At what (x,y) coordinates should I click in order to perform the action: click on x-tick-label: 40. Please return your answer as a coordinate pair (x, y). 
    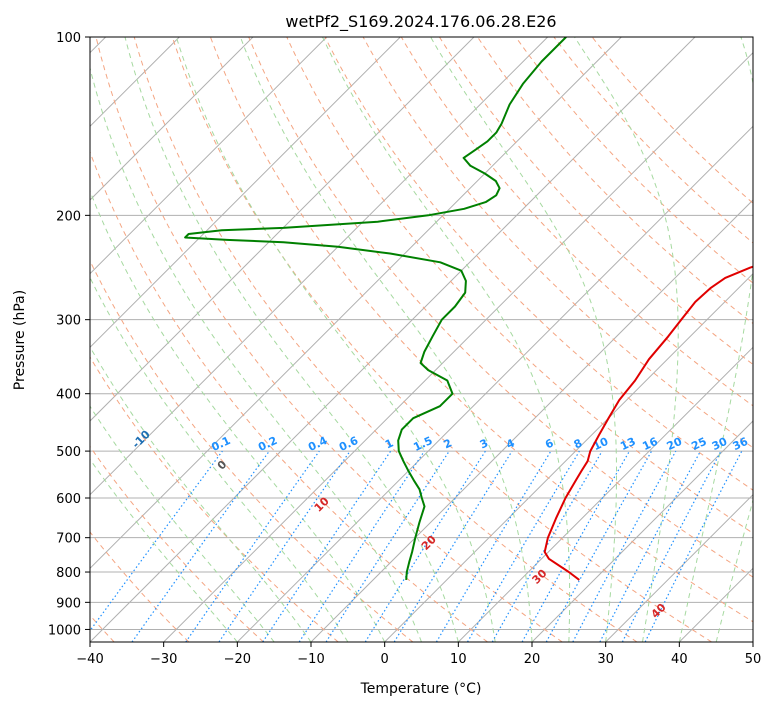
    Looking at the image, I should click on (679, 659).